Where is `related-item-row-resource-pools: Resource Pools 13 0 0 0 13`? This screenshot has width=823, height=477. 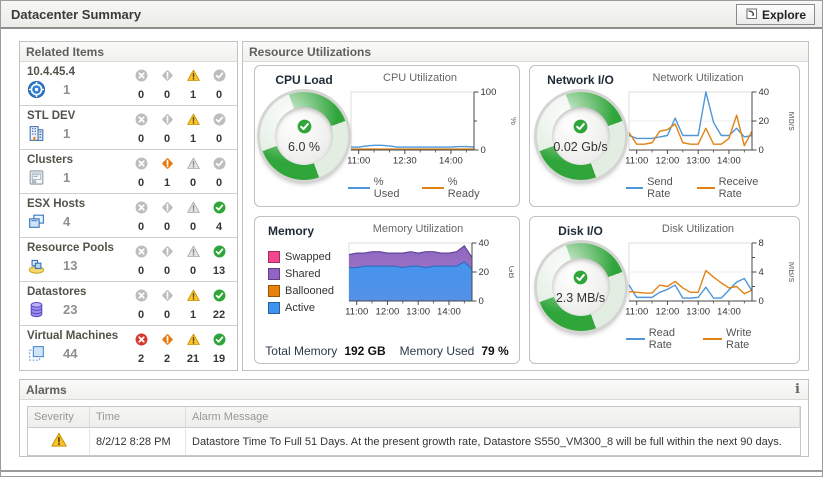
related-item-row-resource-pools: Resource Pools 13 0 0 0 13 is located at coordinates (128, 260).